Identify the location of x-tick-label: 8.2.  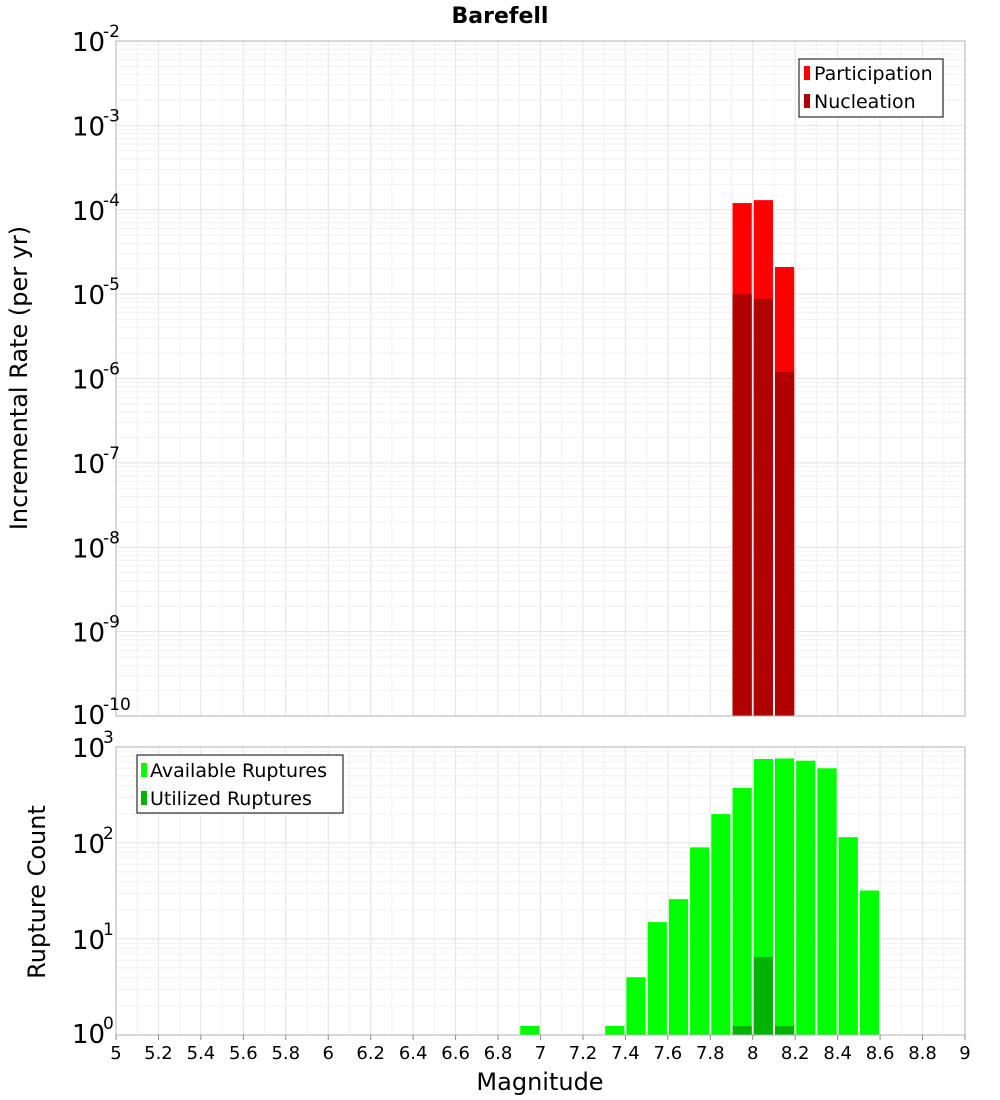
(795, 1053).